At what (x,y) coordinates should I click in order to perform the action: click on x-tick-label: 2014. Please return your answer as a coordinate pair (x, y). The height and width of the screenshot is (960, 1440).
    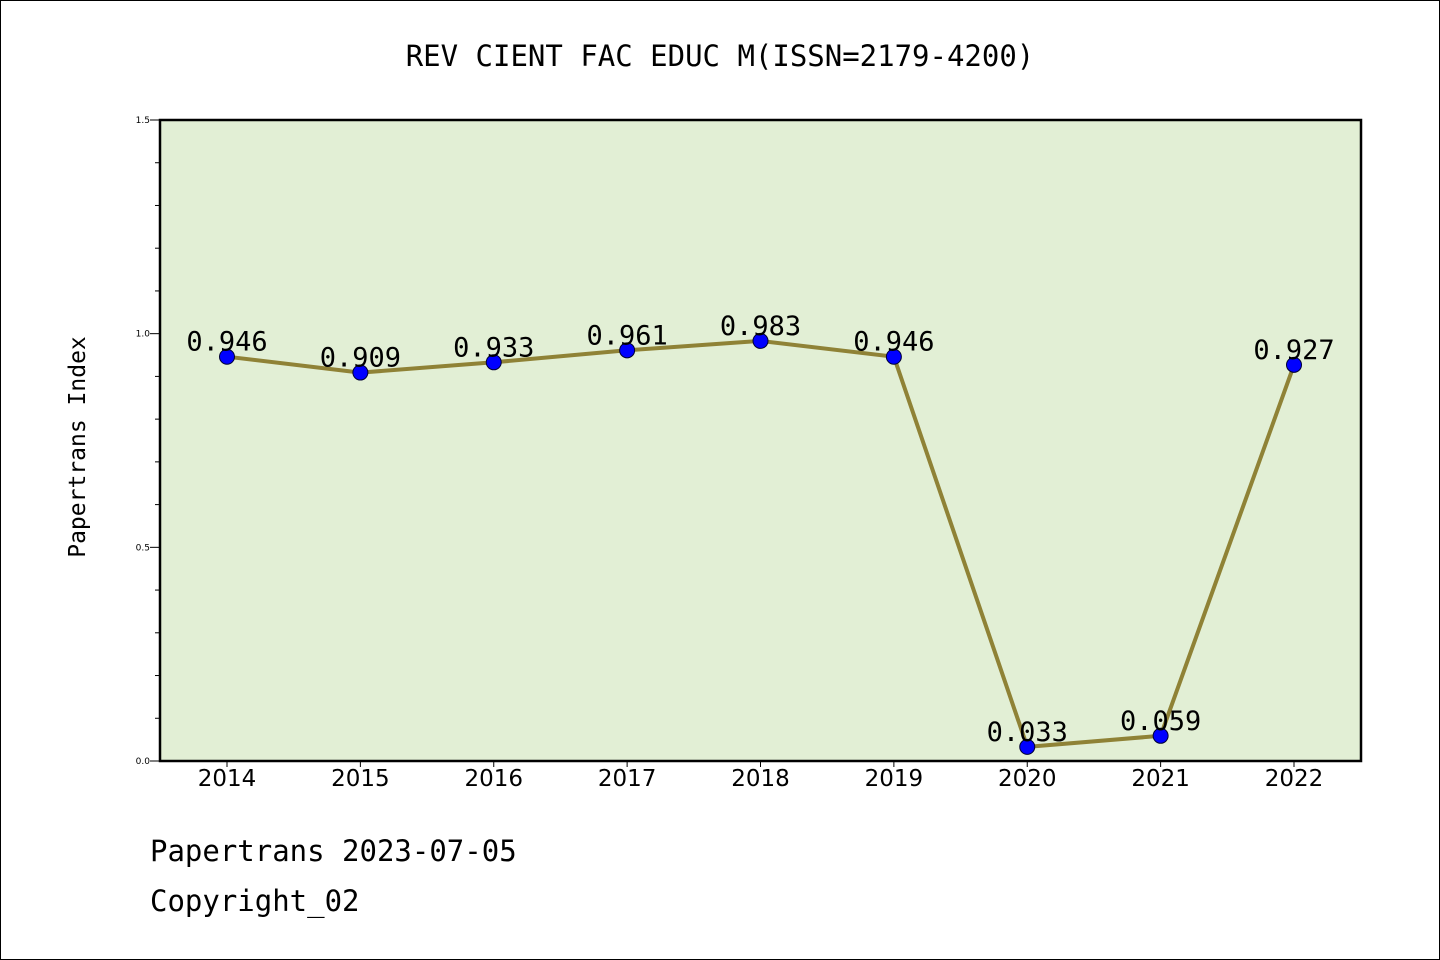
    Looking at the image, I should click on (227, 779).